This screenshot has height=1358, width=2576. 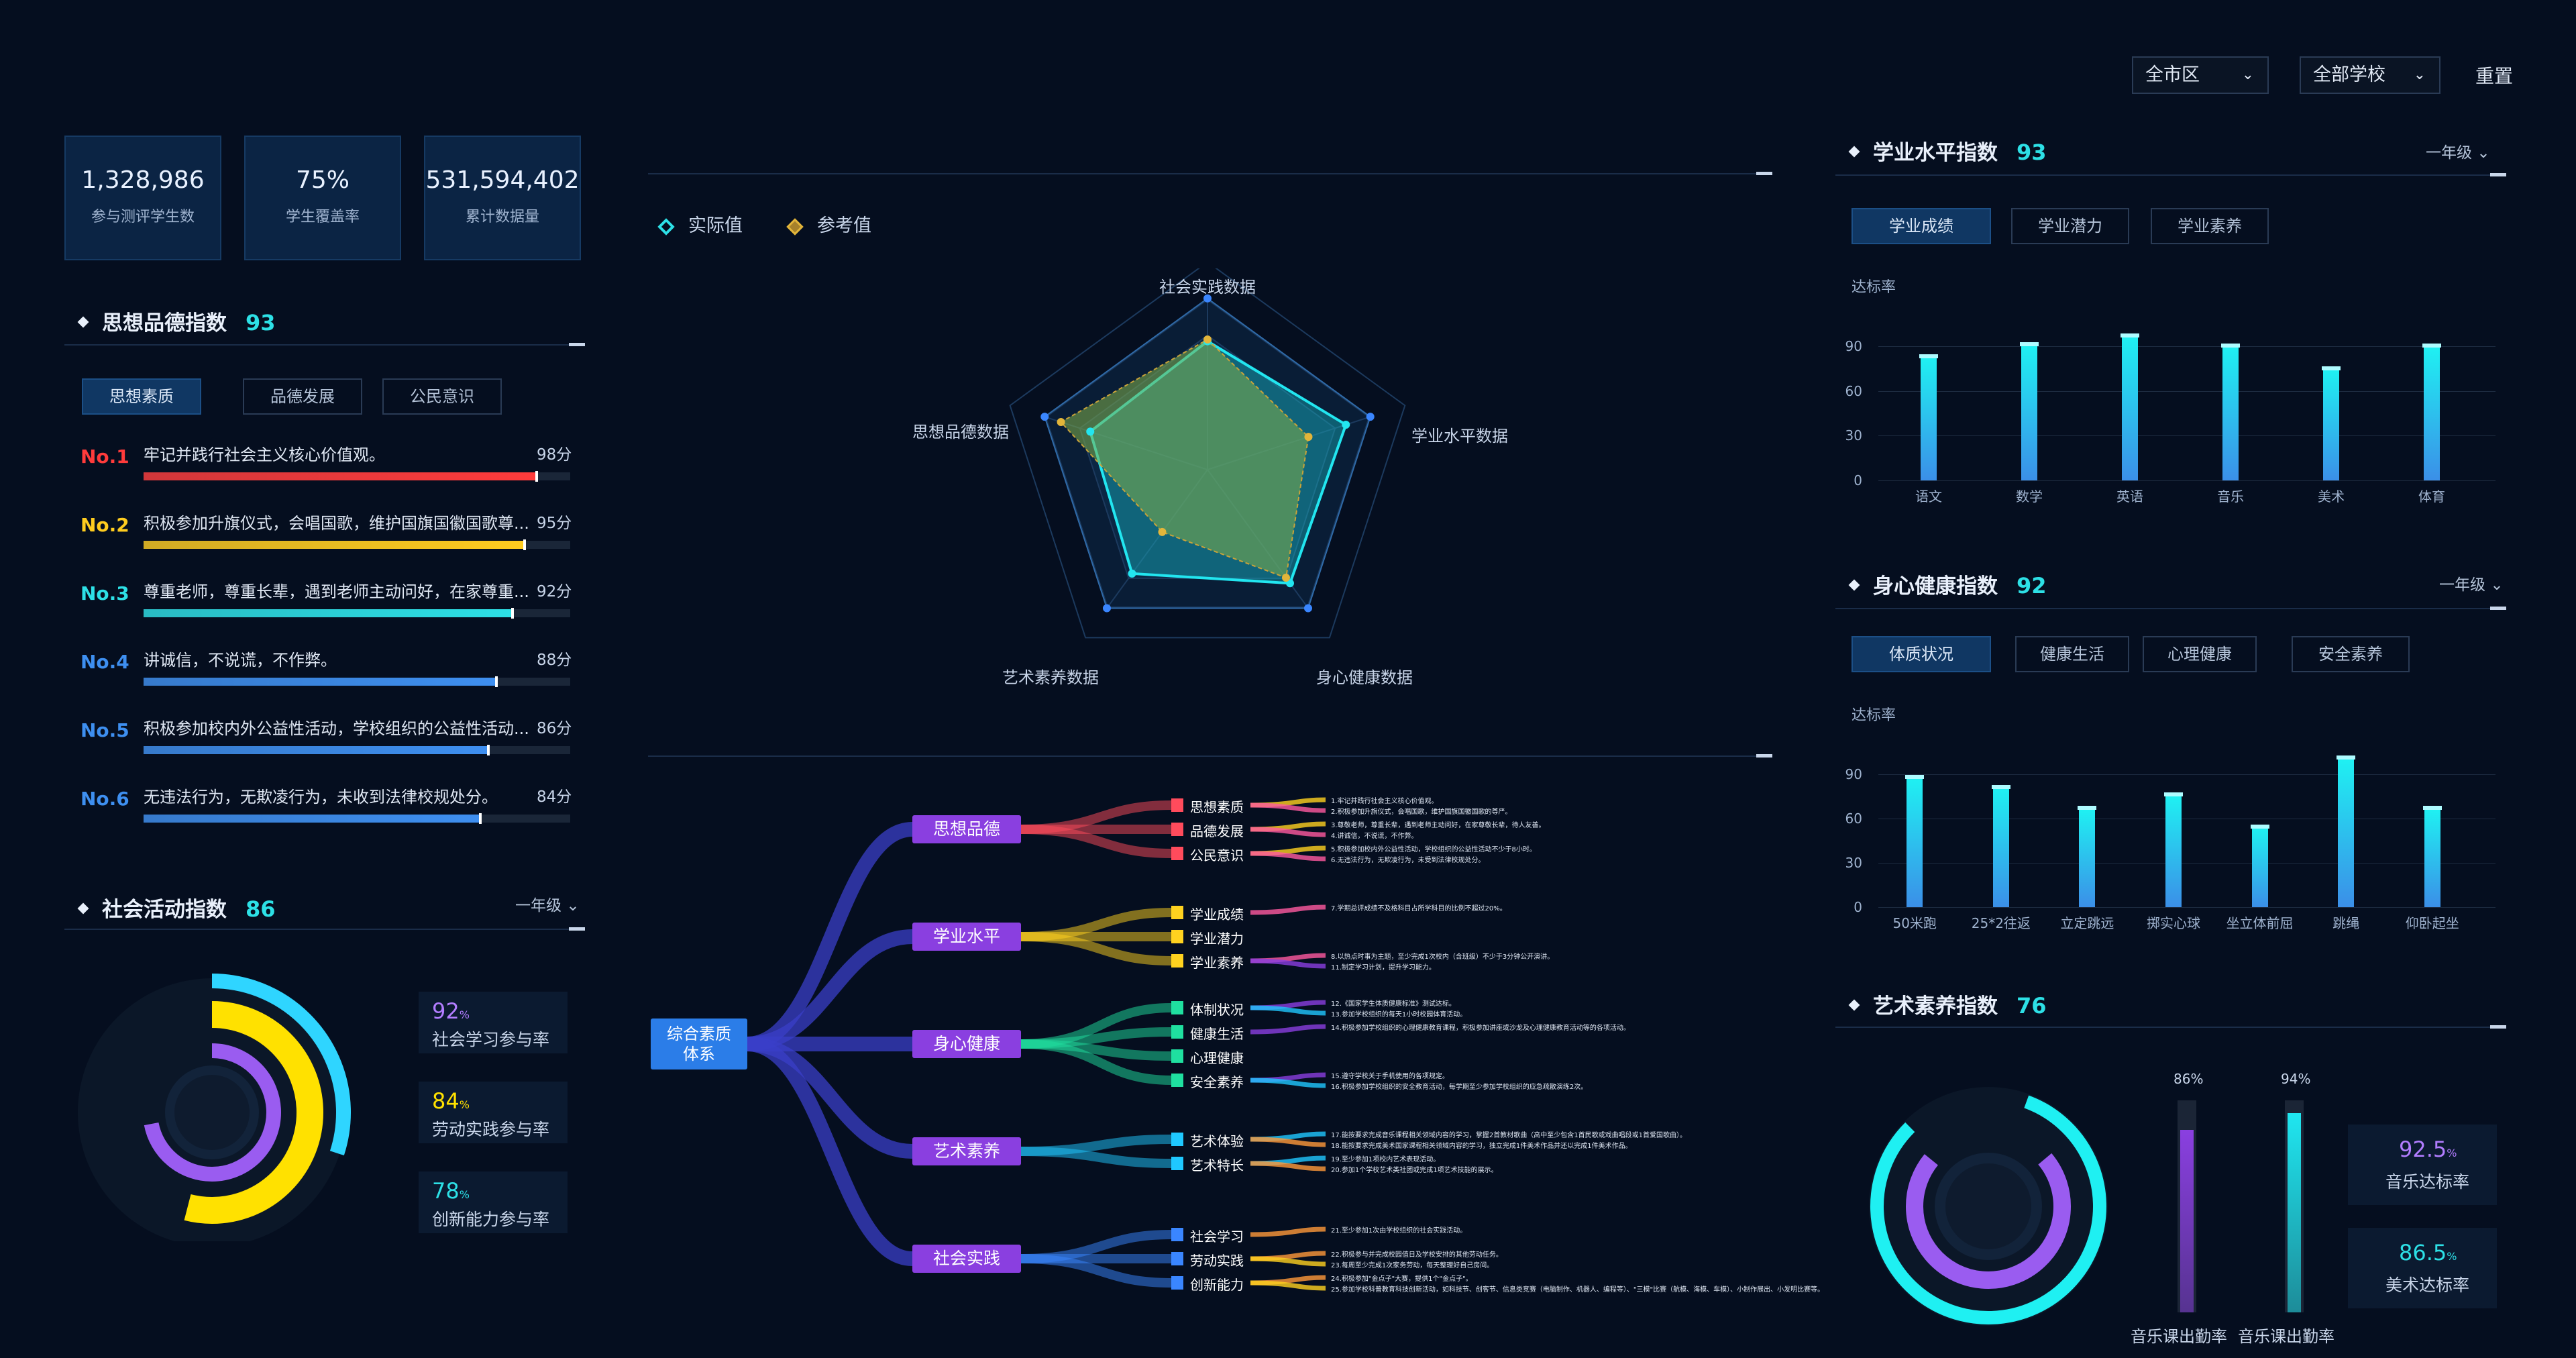 I want to click on attendance-label: 音乐课出勤率, so click(x=2286, y=1336).